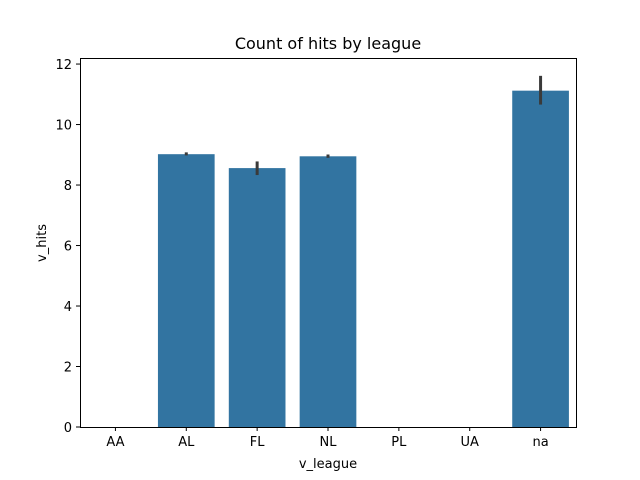  What do you see at coordinates (68, 428) in the screenshot?
I see `y-tick-label-0: 0` at bounding box center [68, 428].